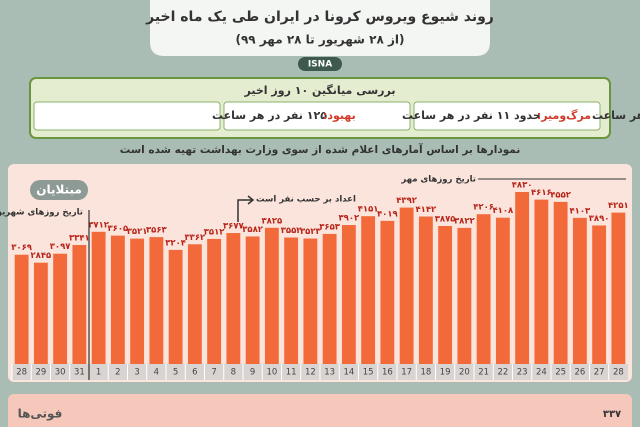 The image size is (640, 427). I want to click on x-tick-label: 24, so click(541, 373).